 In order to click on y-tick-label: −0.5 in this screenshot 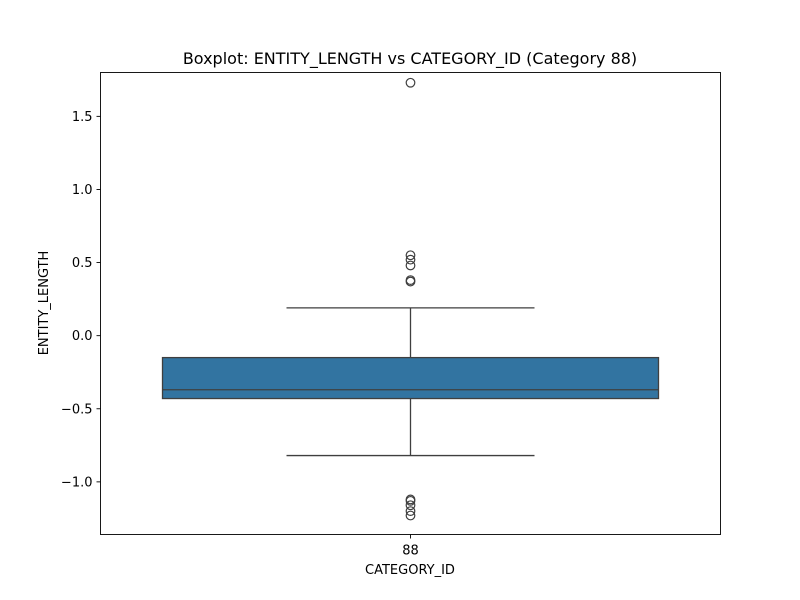, I will do `click(77, 409)`.